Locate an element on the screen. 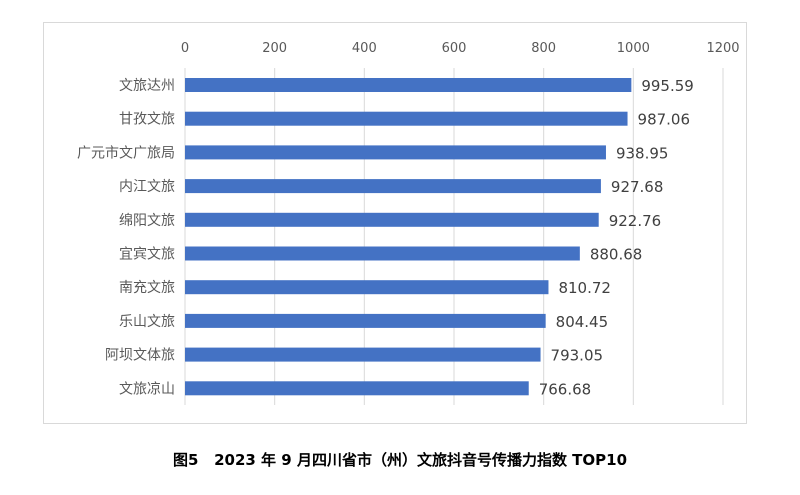 The image size is (800, 495). data-label: 766.68 is located at coordinates (565, 389).